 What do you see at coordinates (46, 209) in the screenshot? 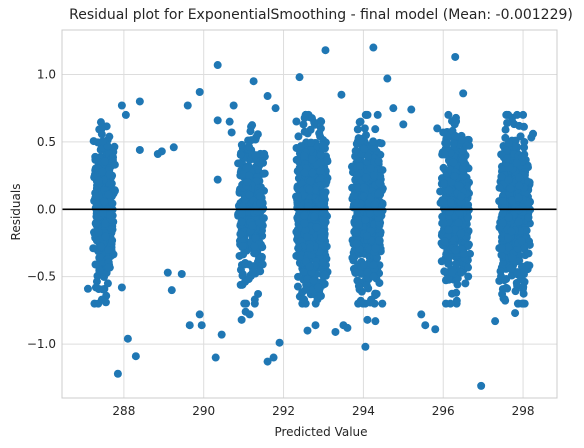
I see `y-tick-label: 0.0` at bounding box center [46, 209].